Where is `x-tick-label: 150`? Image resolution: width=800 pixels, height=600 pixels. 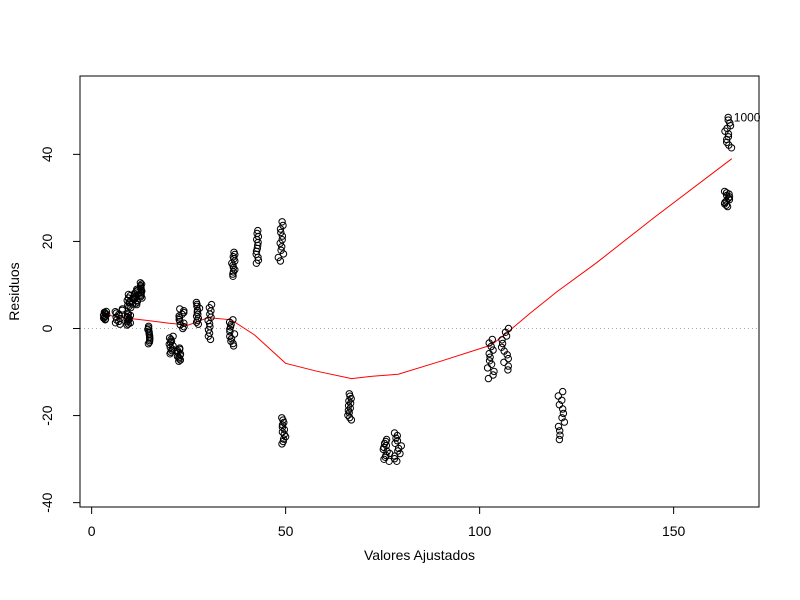 x-tick-label: 150 is located at coordinates (674, 531).